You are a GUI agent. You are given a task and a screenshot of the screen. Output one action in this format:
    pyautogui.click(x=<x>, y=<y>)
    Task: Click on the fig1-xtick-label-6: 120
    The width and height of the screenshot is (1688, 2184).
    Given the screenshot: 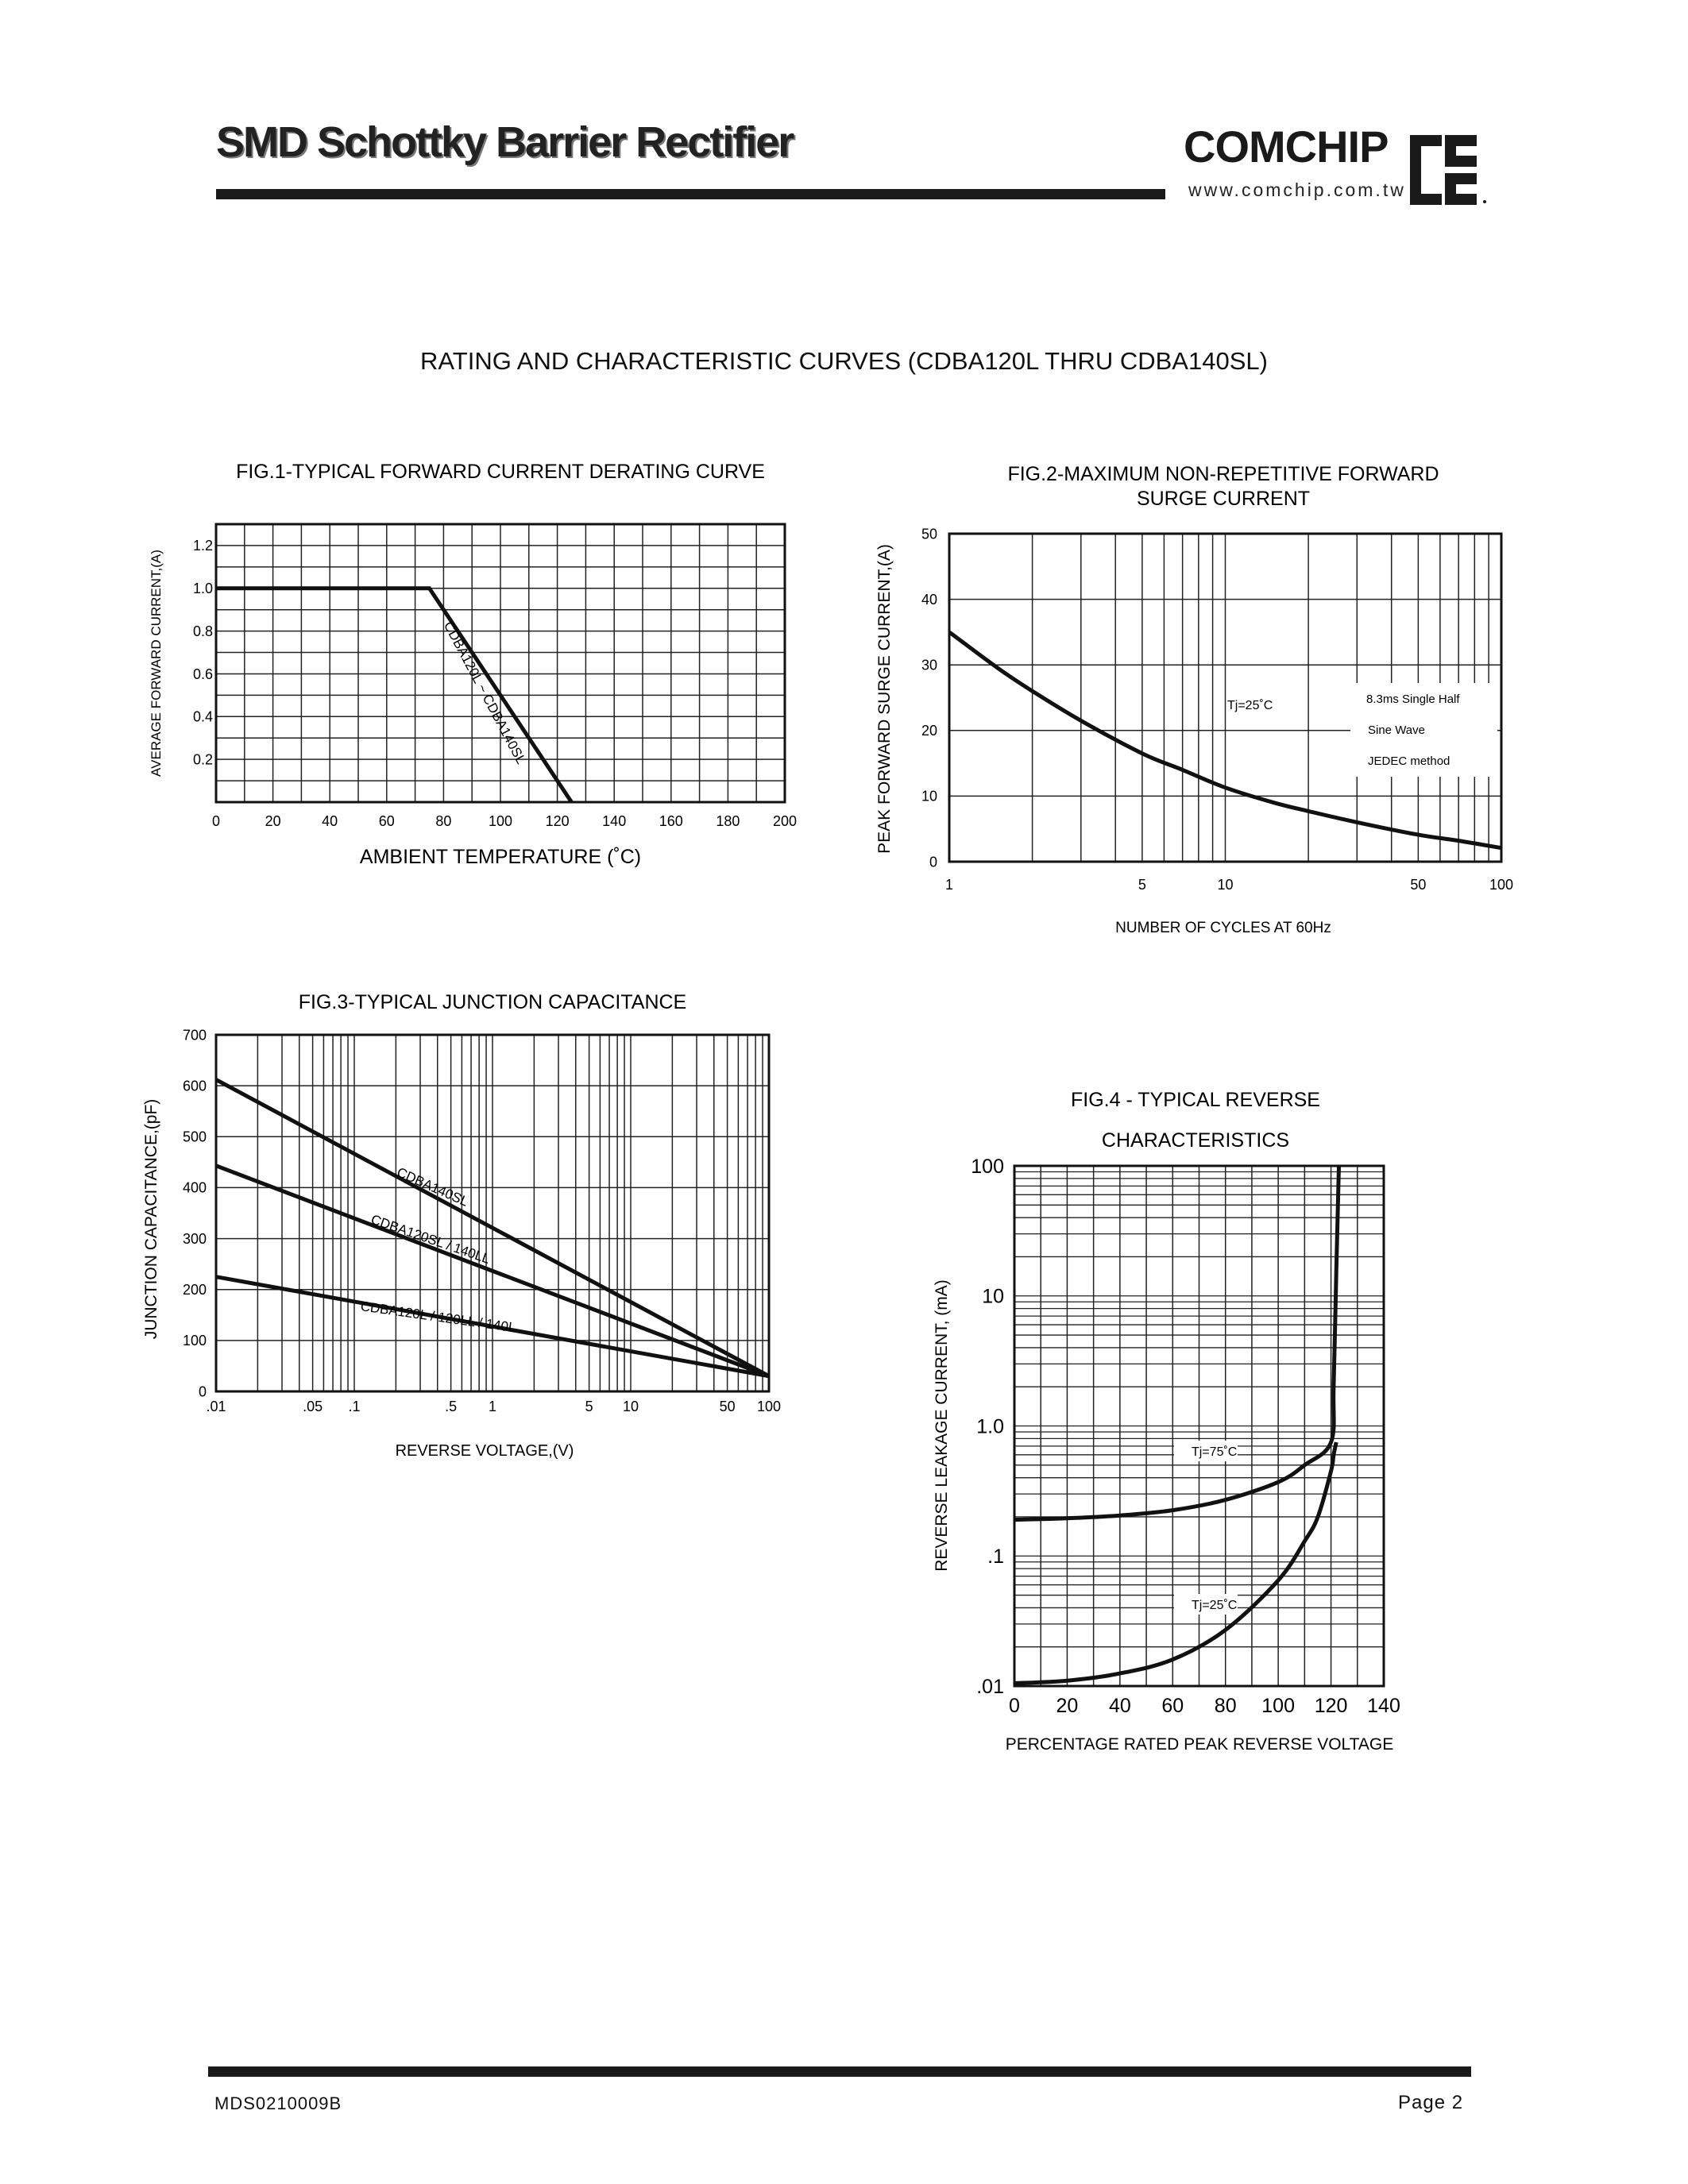 What is the action you would take?
    pyautogui.click(x=558, y=821)
    